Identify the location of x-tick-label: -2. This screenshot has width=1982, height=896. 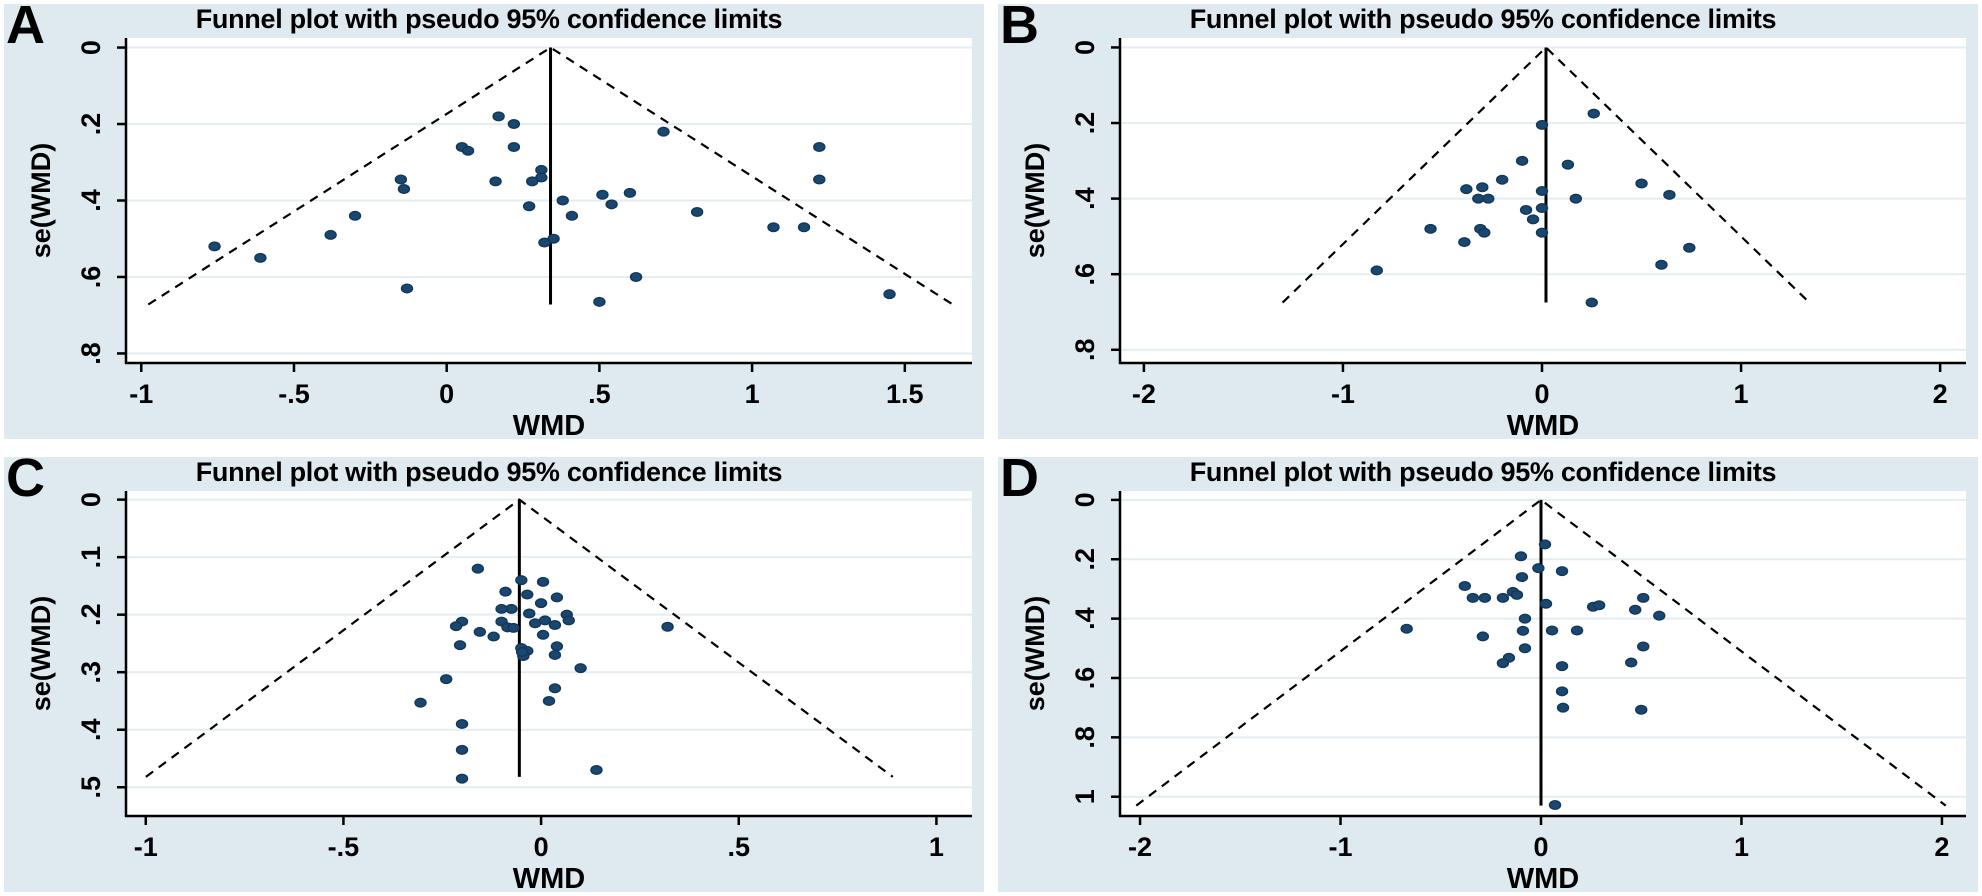
(1140, 847).